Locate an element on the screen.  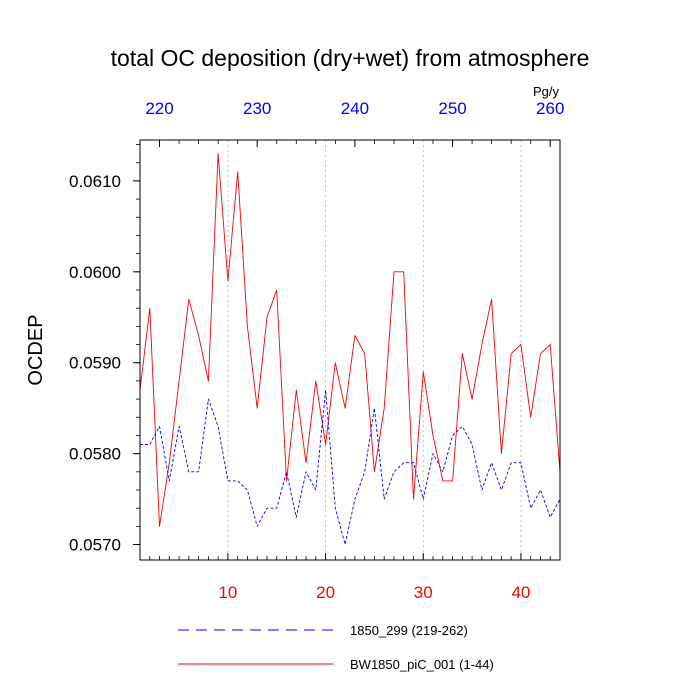
top-x-tick-label: 240 is located at coordinates (355, 108).